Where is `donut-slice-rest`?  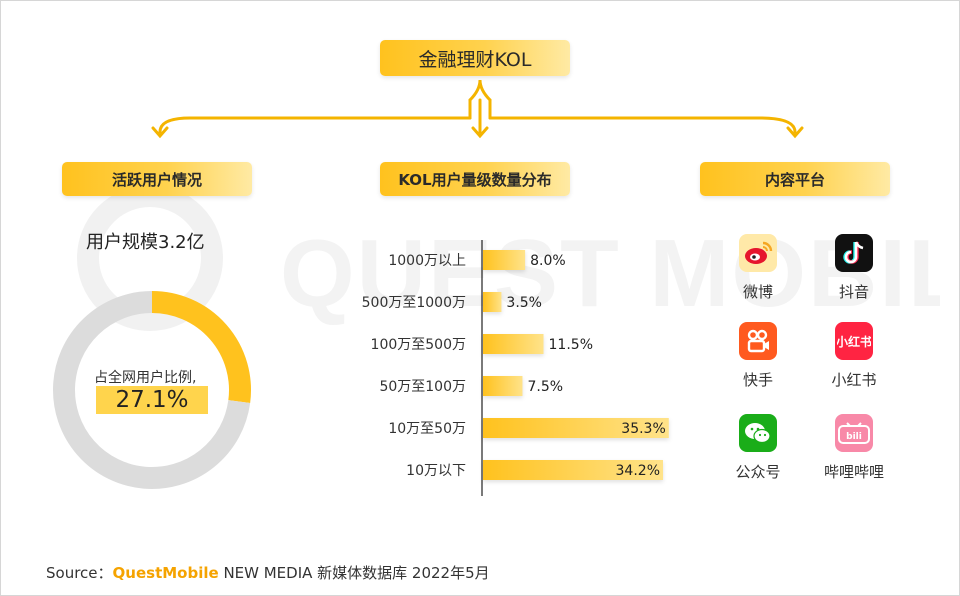
donut-slice-rest is located at coordinates (152, 390).